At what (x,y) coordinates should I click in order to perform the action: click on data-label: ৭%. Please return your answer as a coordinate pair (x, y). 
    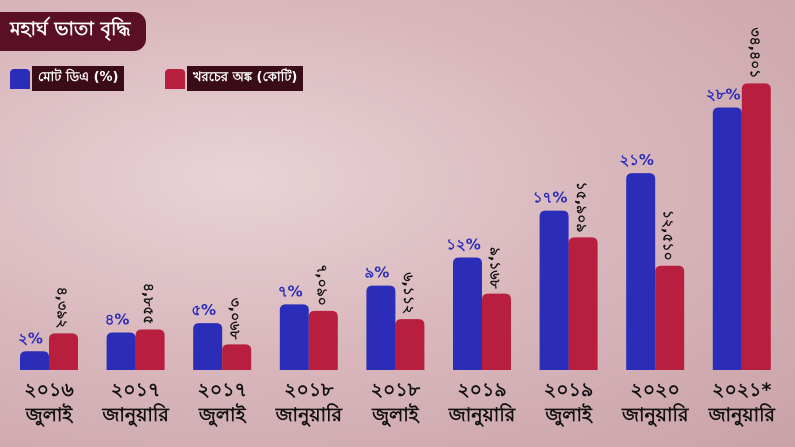
    Looking at the image, I should click on (290, 291).